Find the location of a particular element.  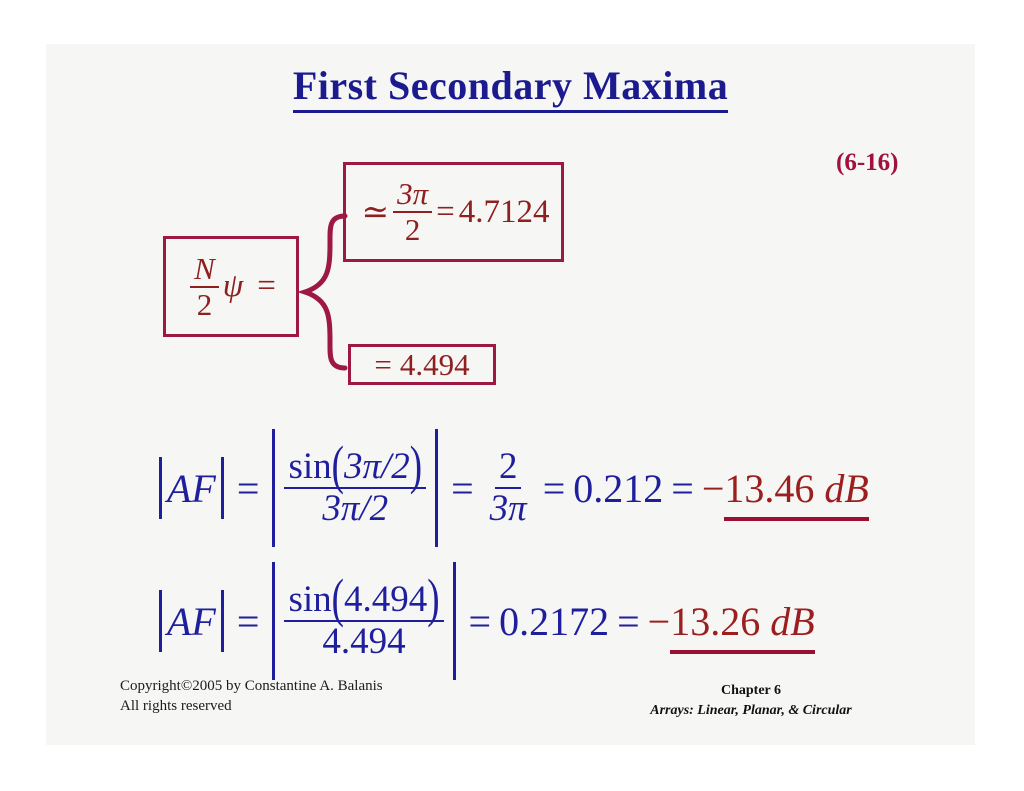

equation-lhs-box: N 2 ψ = is located at coordinates (231, 286).